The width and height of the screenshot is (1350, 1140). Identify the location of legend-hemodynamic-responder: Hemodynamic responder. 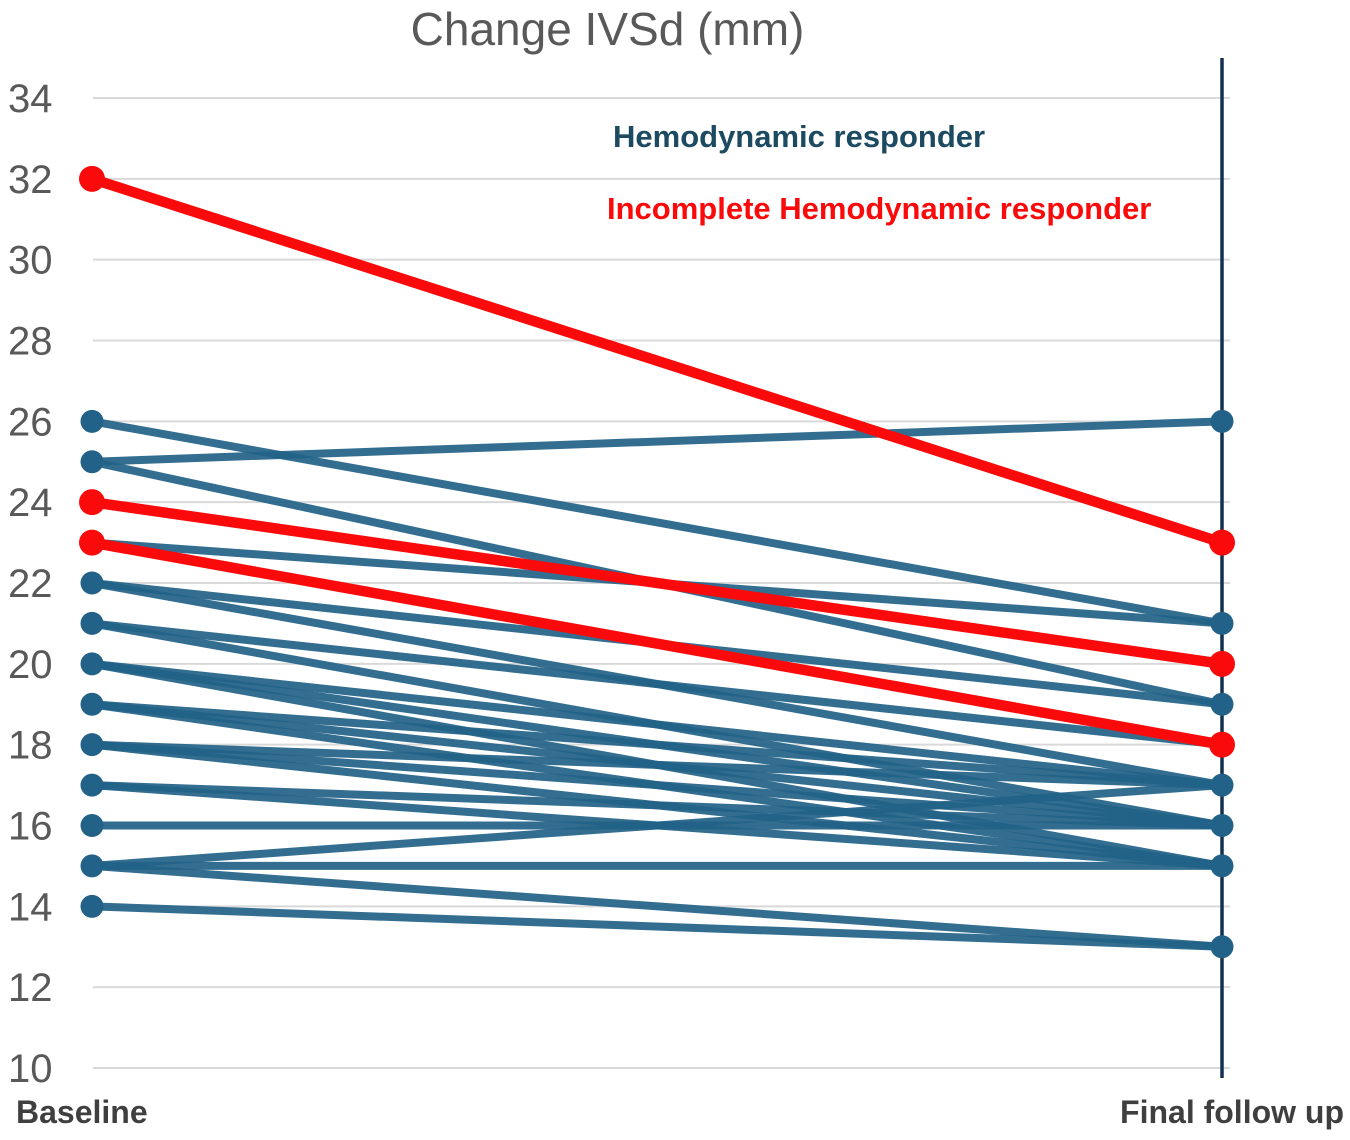
(799, 136).